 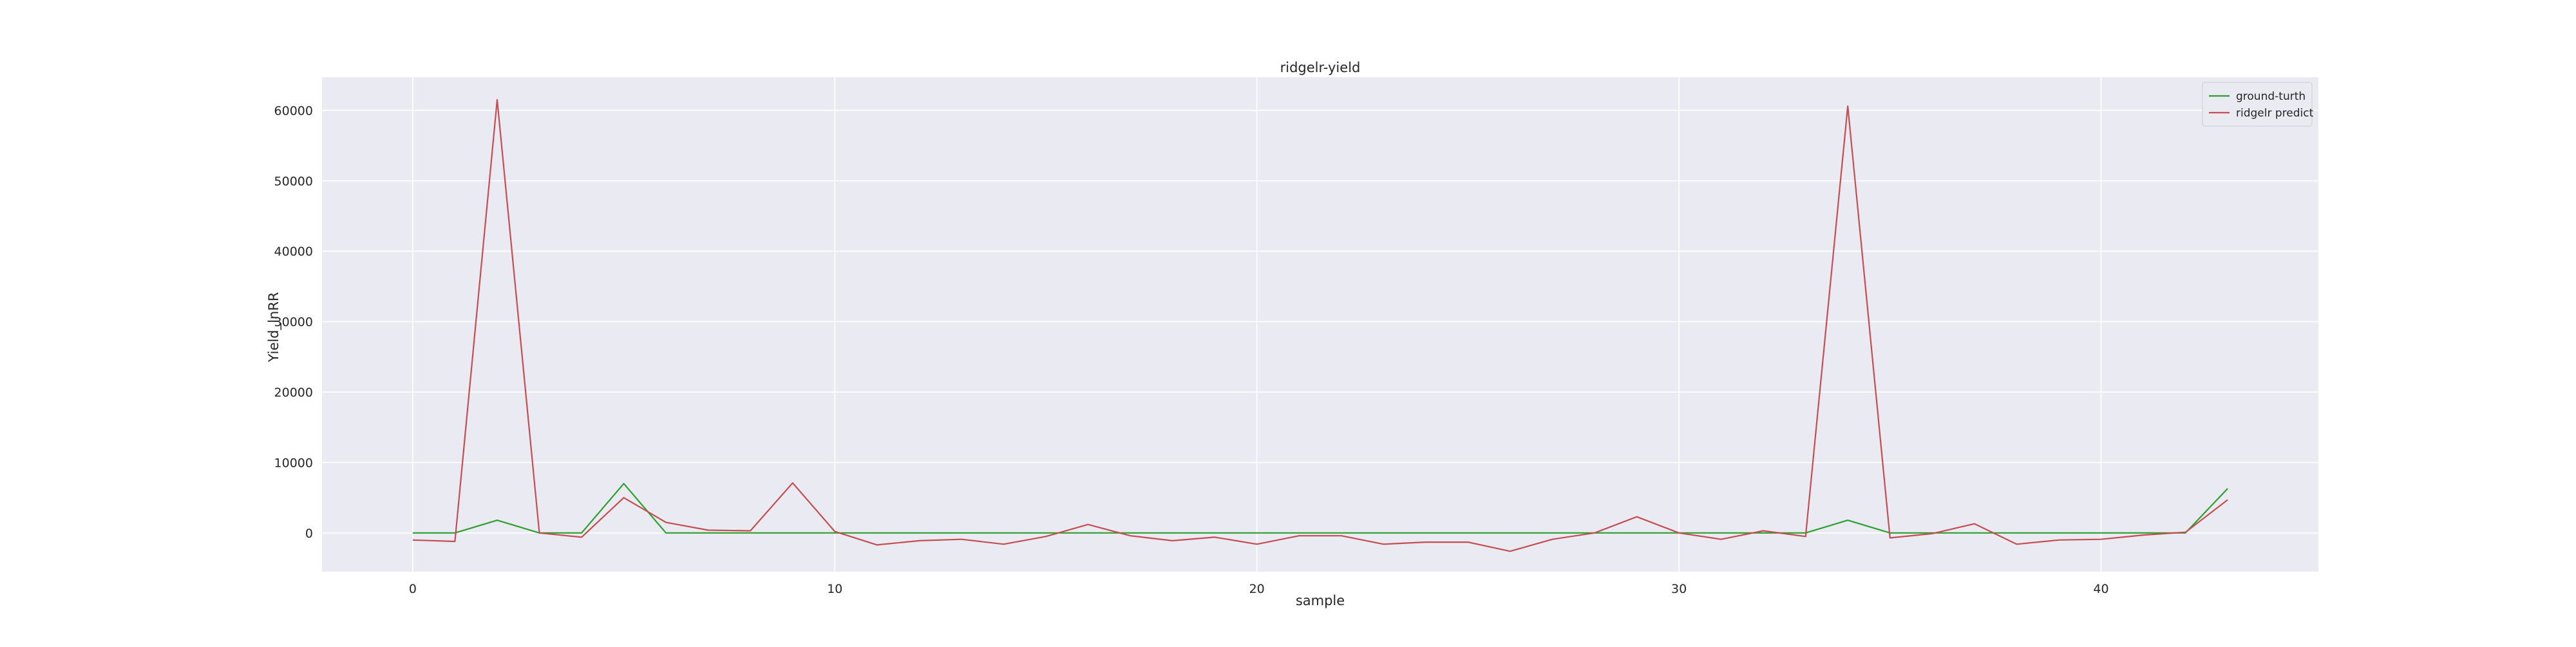 What do you see at coordinates (2271, 96) in the screenshot?
I see `legend-label-ground-turth: ground-turth` at bounding box center [2271, 96].